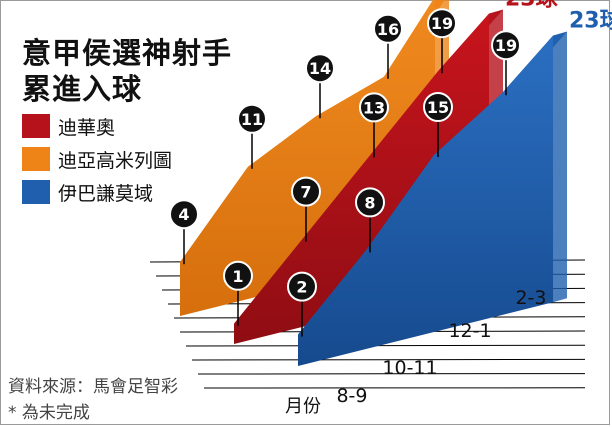  What do you see at coordinates (127, 53) in the screenshot?
I see `chart-title-line1: 意甲侯選神射手` at bounding box center [127, 53].